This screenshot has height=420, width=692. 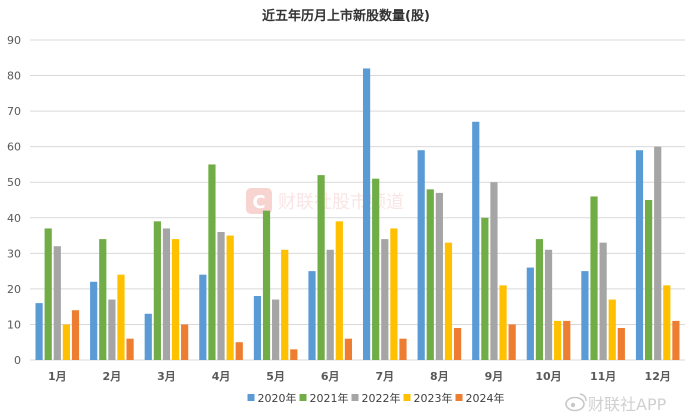 What do you see at coordinates (384, 376) in the screenshot?
I see `x-tick-label: 7月` at bounding box center [384, 376].